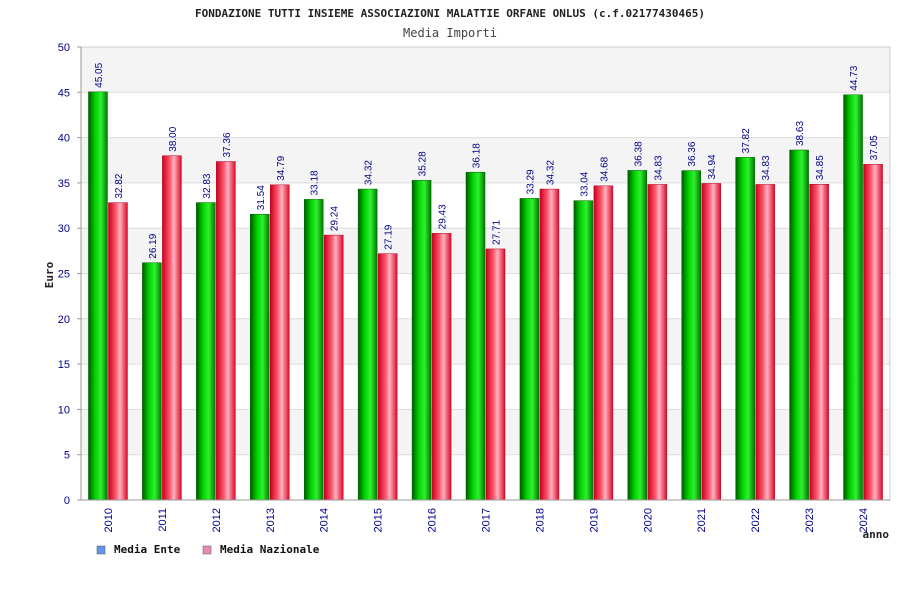 This screenshot has height=600, width=900. I want to click on data-label: 29.24, so click(335, 218).